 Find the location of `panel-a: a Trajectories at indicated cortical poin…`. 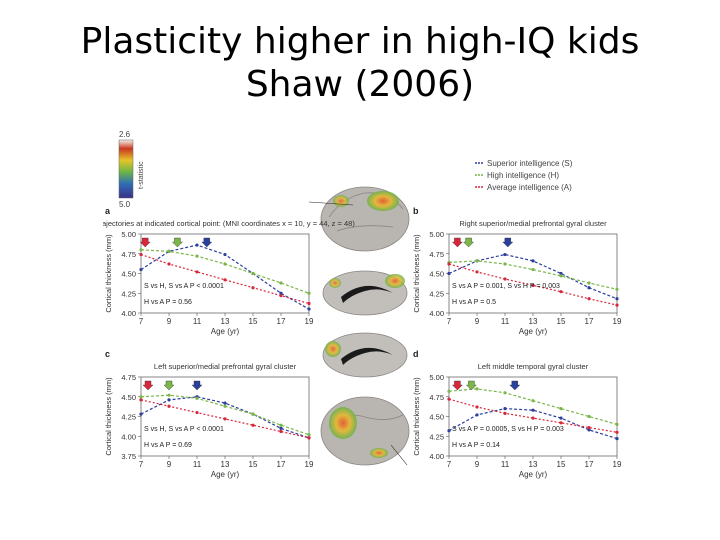

panel-a: a Trajectories at indicated cortical poin… is located at coordinates (229, 271).